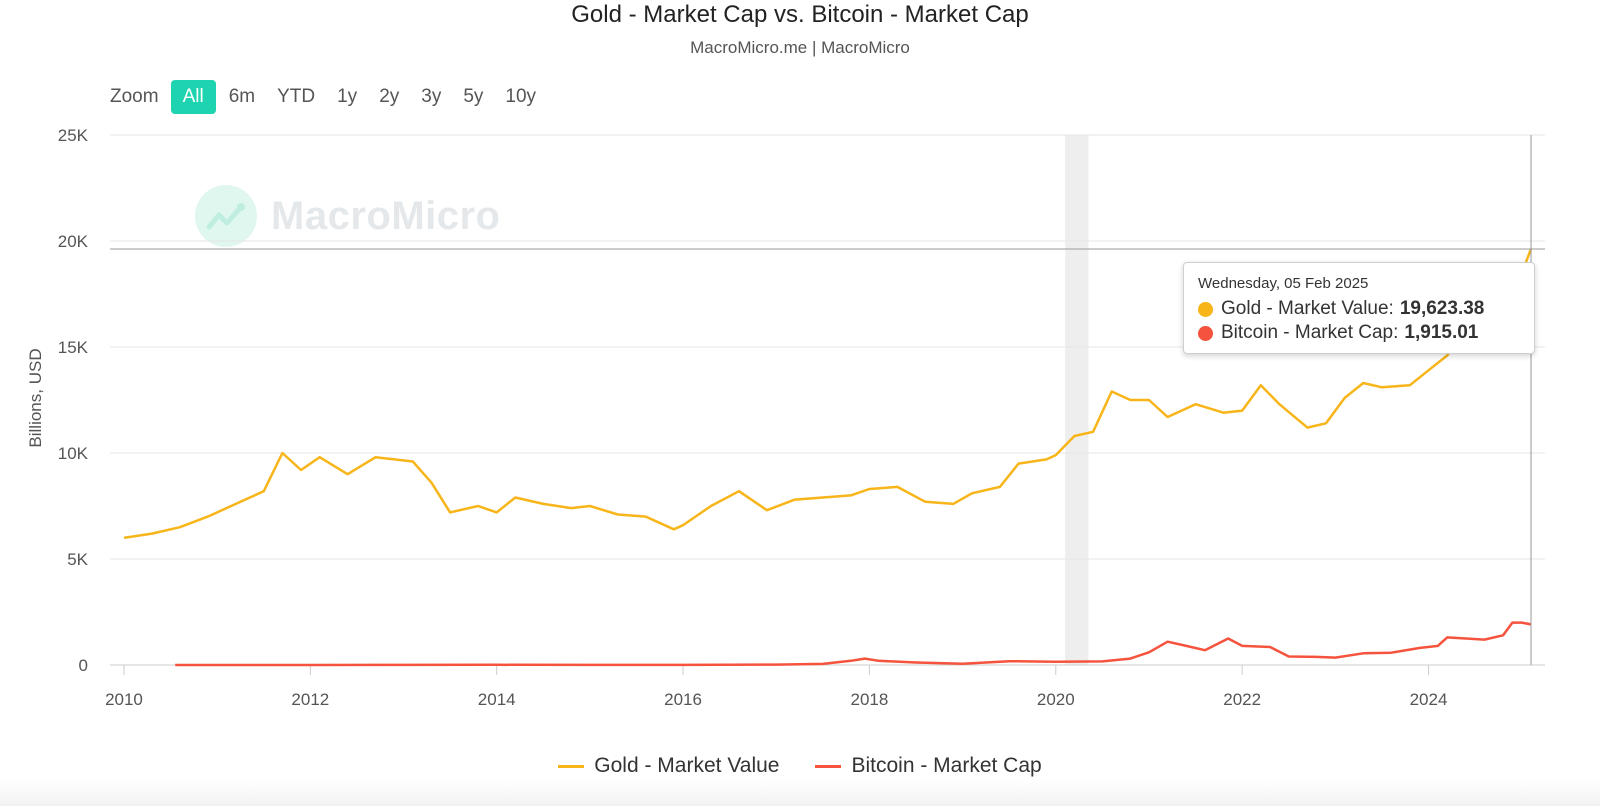  Describe the element at coordinates (800, 47) in the screenshot. I see `chart-subtitle: MacroMicro.me | MacroMicro` at that location.